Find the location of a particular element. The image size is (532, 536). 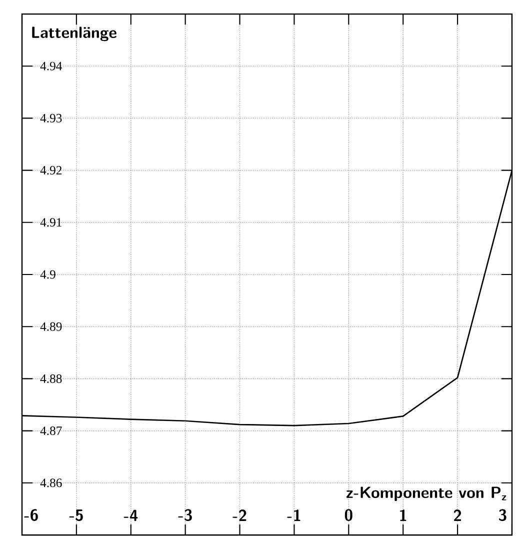

y-tick-label: 4.94 is located at coordinates (51, 66).